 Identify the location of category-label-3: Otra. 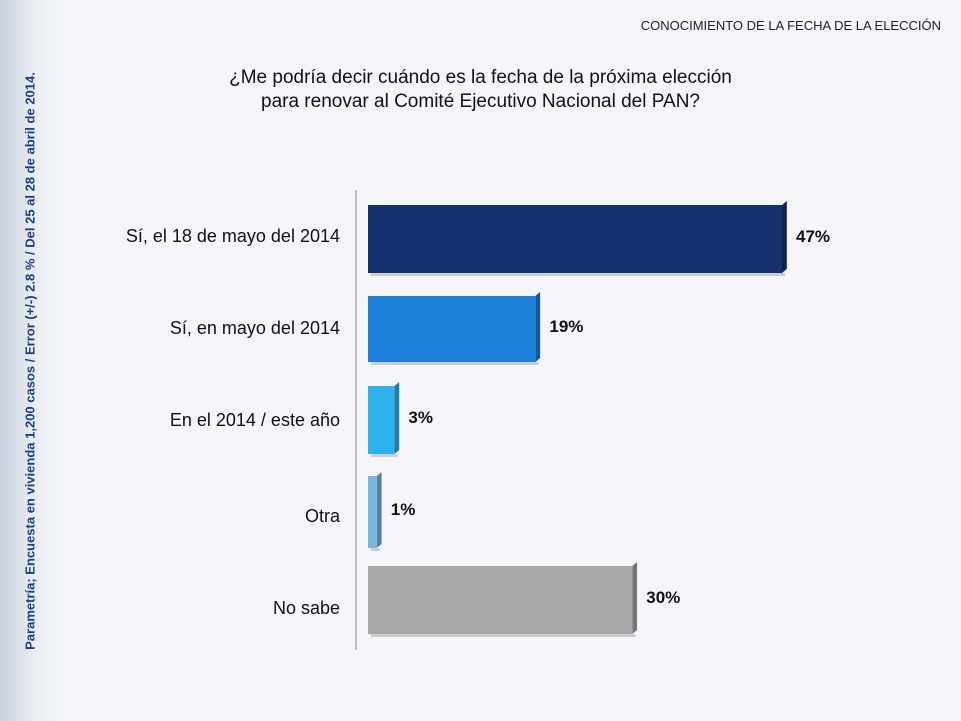
(322, 516).